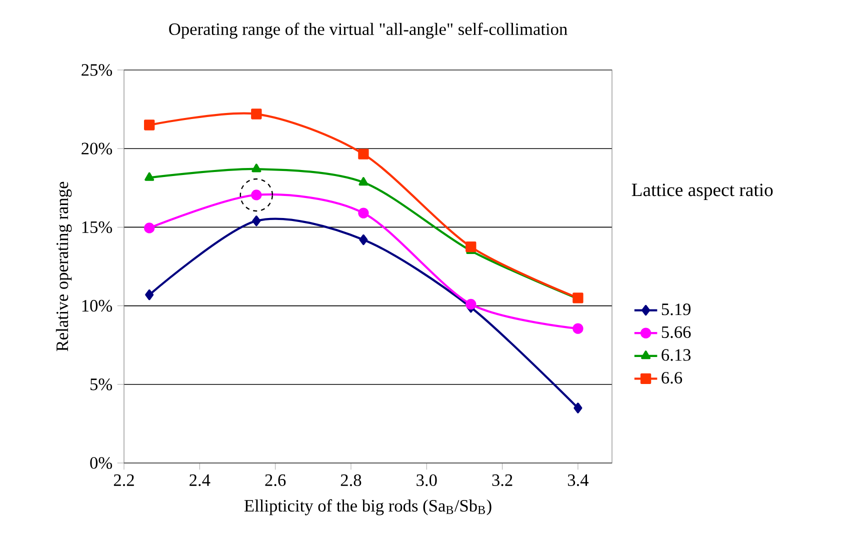  Describe the element at coordinates (97, 70) in the screenshot. I see `y-tick-label: 25%` at that location.